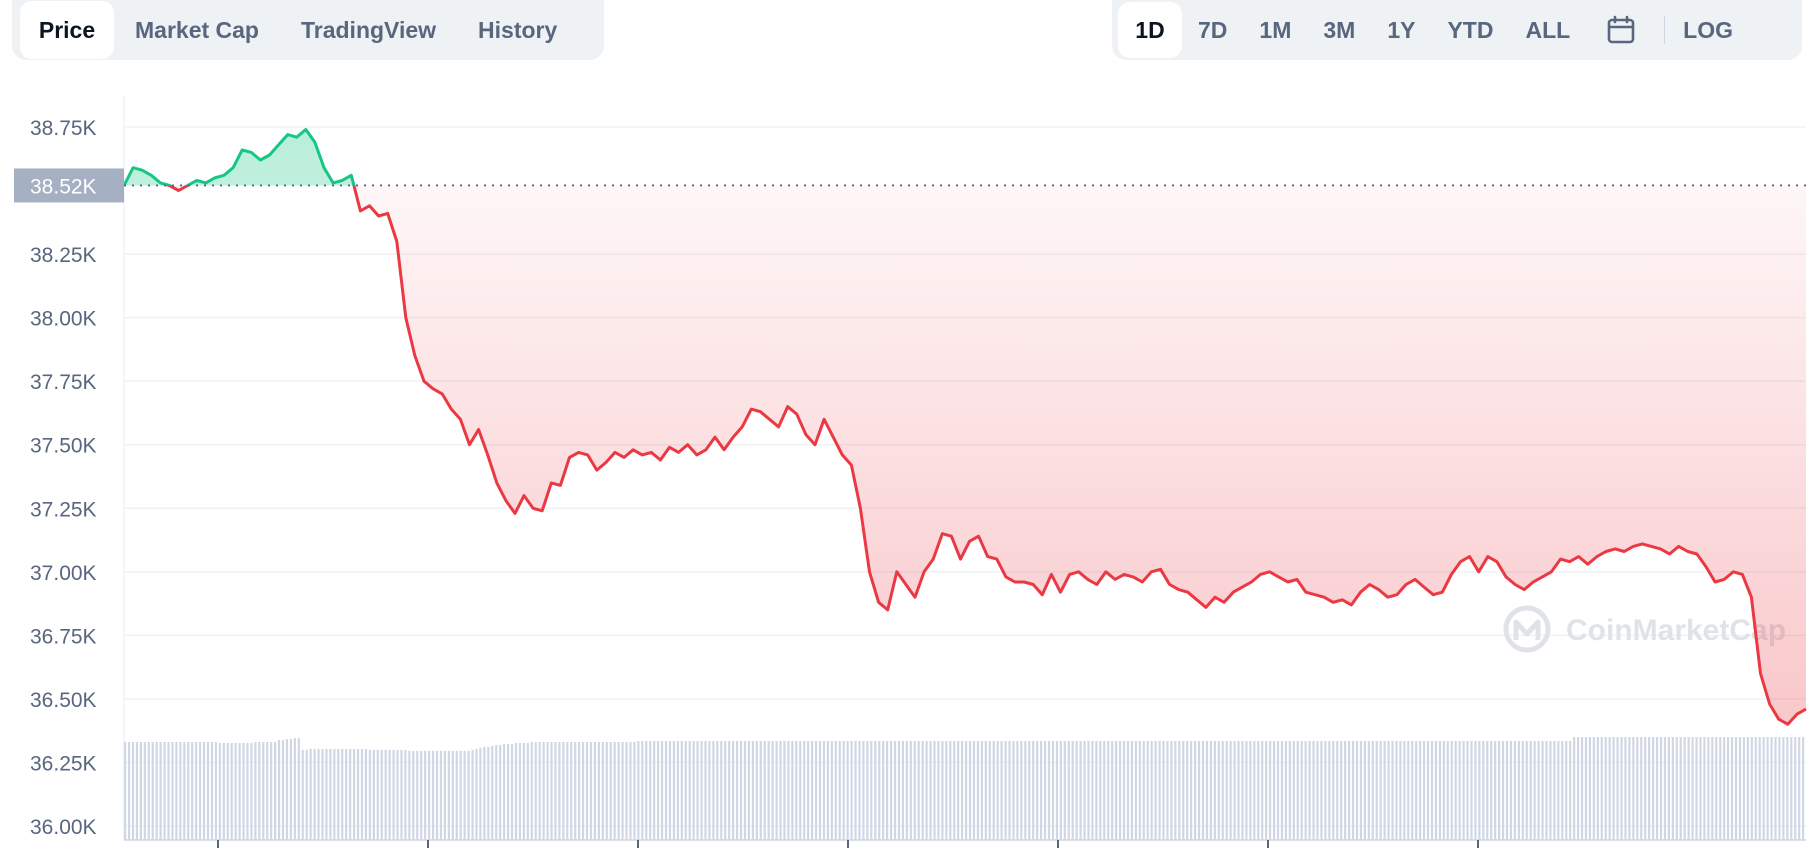 The image size is (1816, 852). Describe the element at coordinates (63, 763) in the screenshot. I see `y-tick-label: 36.25K` at that location.